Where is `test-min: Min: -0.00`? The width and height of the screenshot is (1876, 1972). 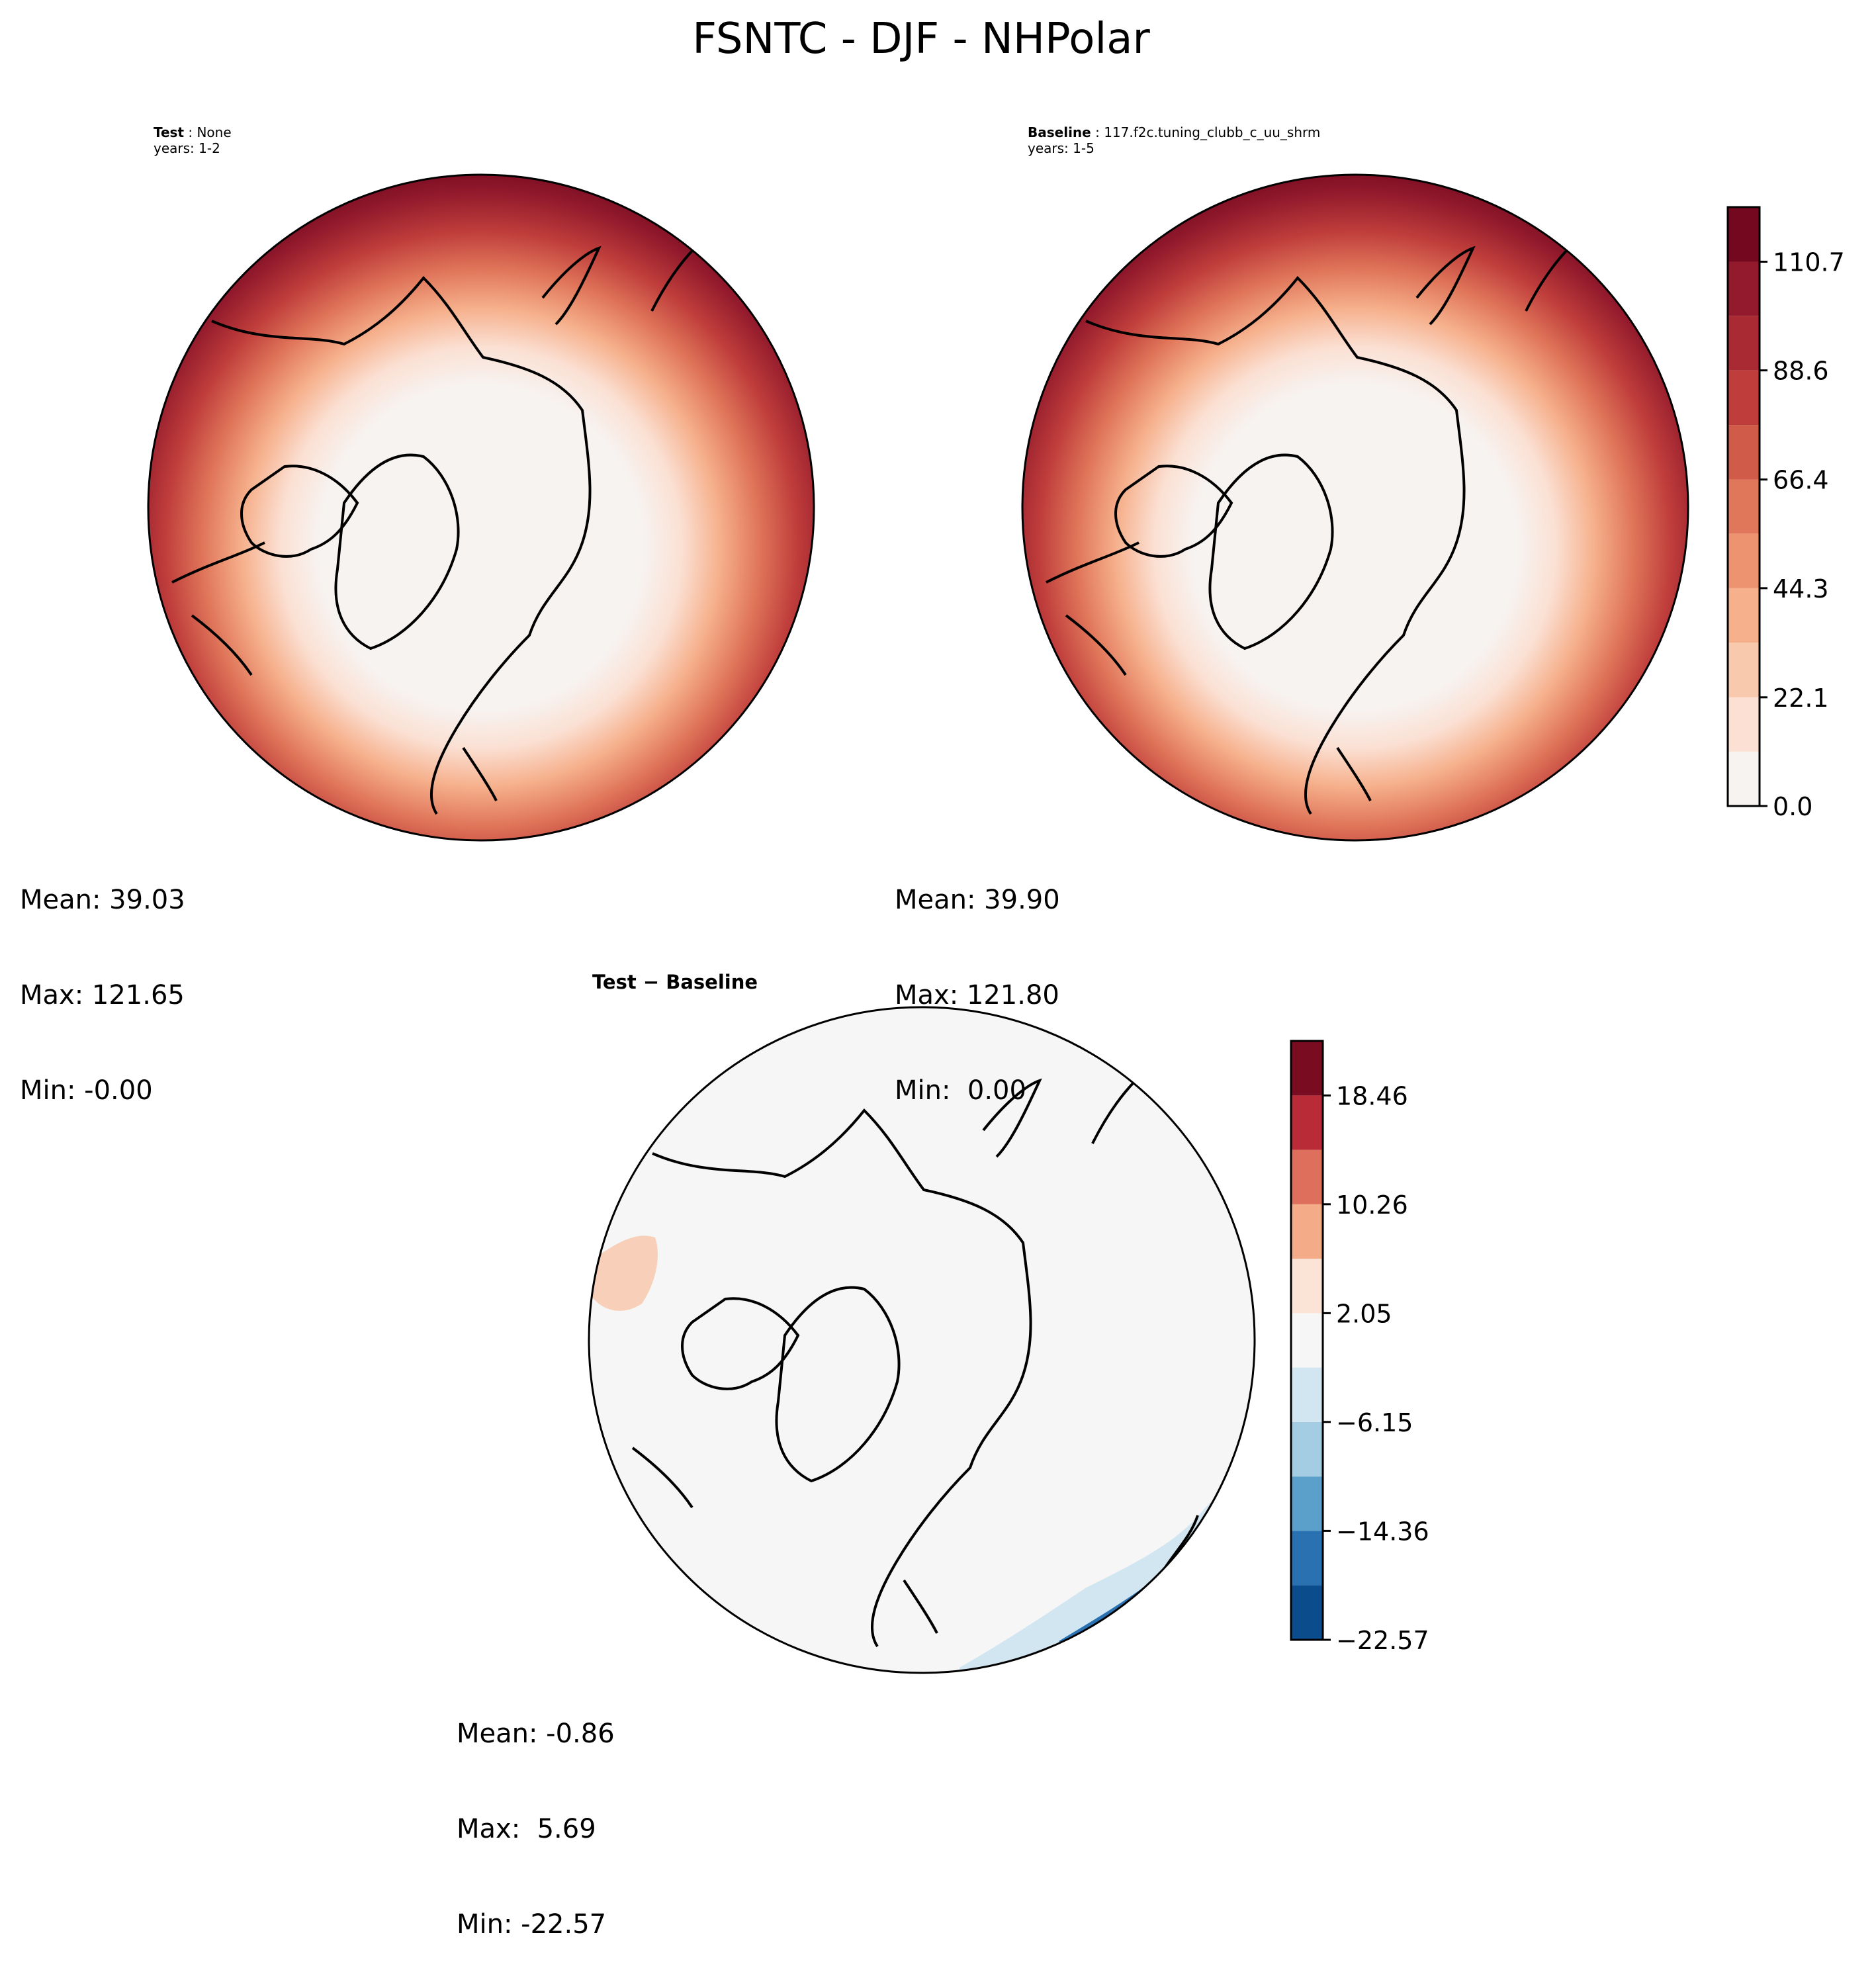 test-min: Min: -0.00 is located at coordinates (86, 1090).